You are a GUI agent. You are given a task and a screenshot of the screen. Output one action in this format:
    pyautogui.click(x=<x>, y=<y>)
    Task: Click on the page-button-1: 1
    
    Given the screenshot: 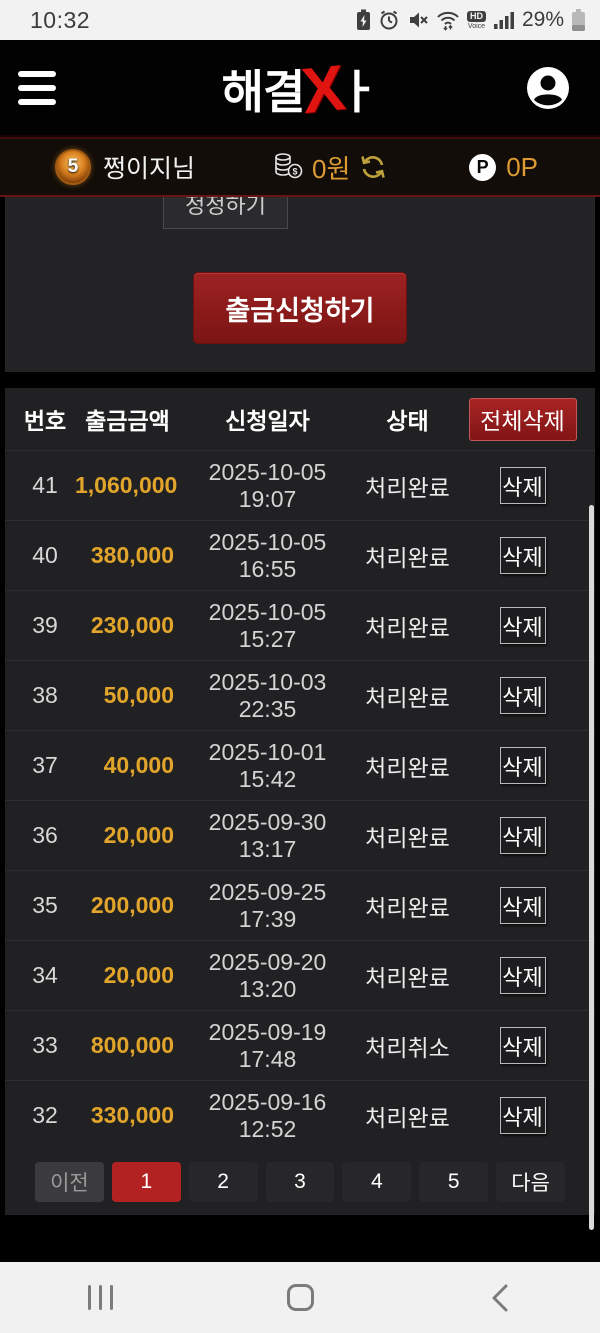 What is the action you would take?
    pyautogui.click(x=146, y=1182)
    